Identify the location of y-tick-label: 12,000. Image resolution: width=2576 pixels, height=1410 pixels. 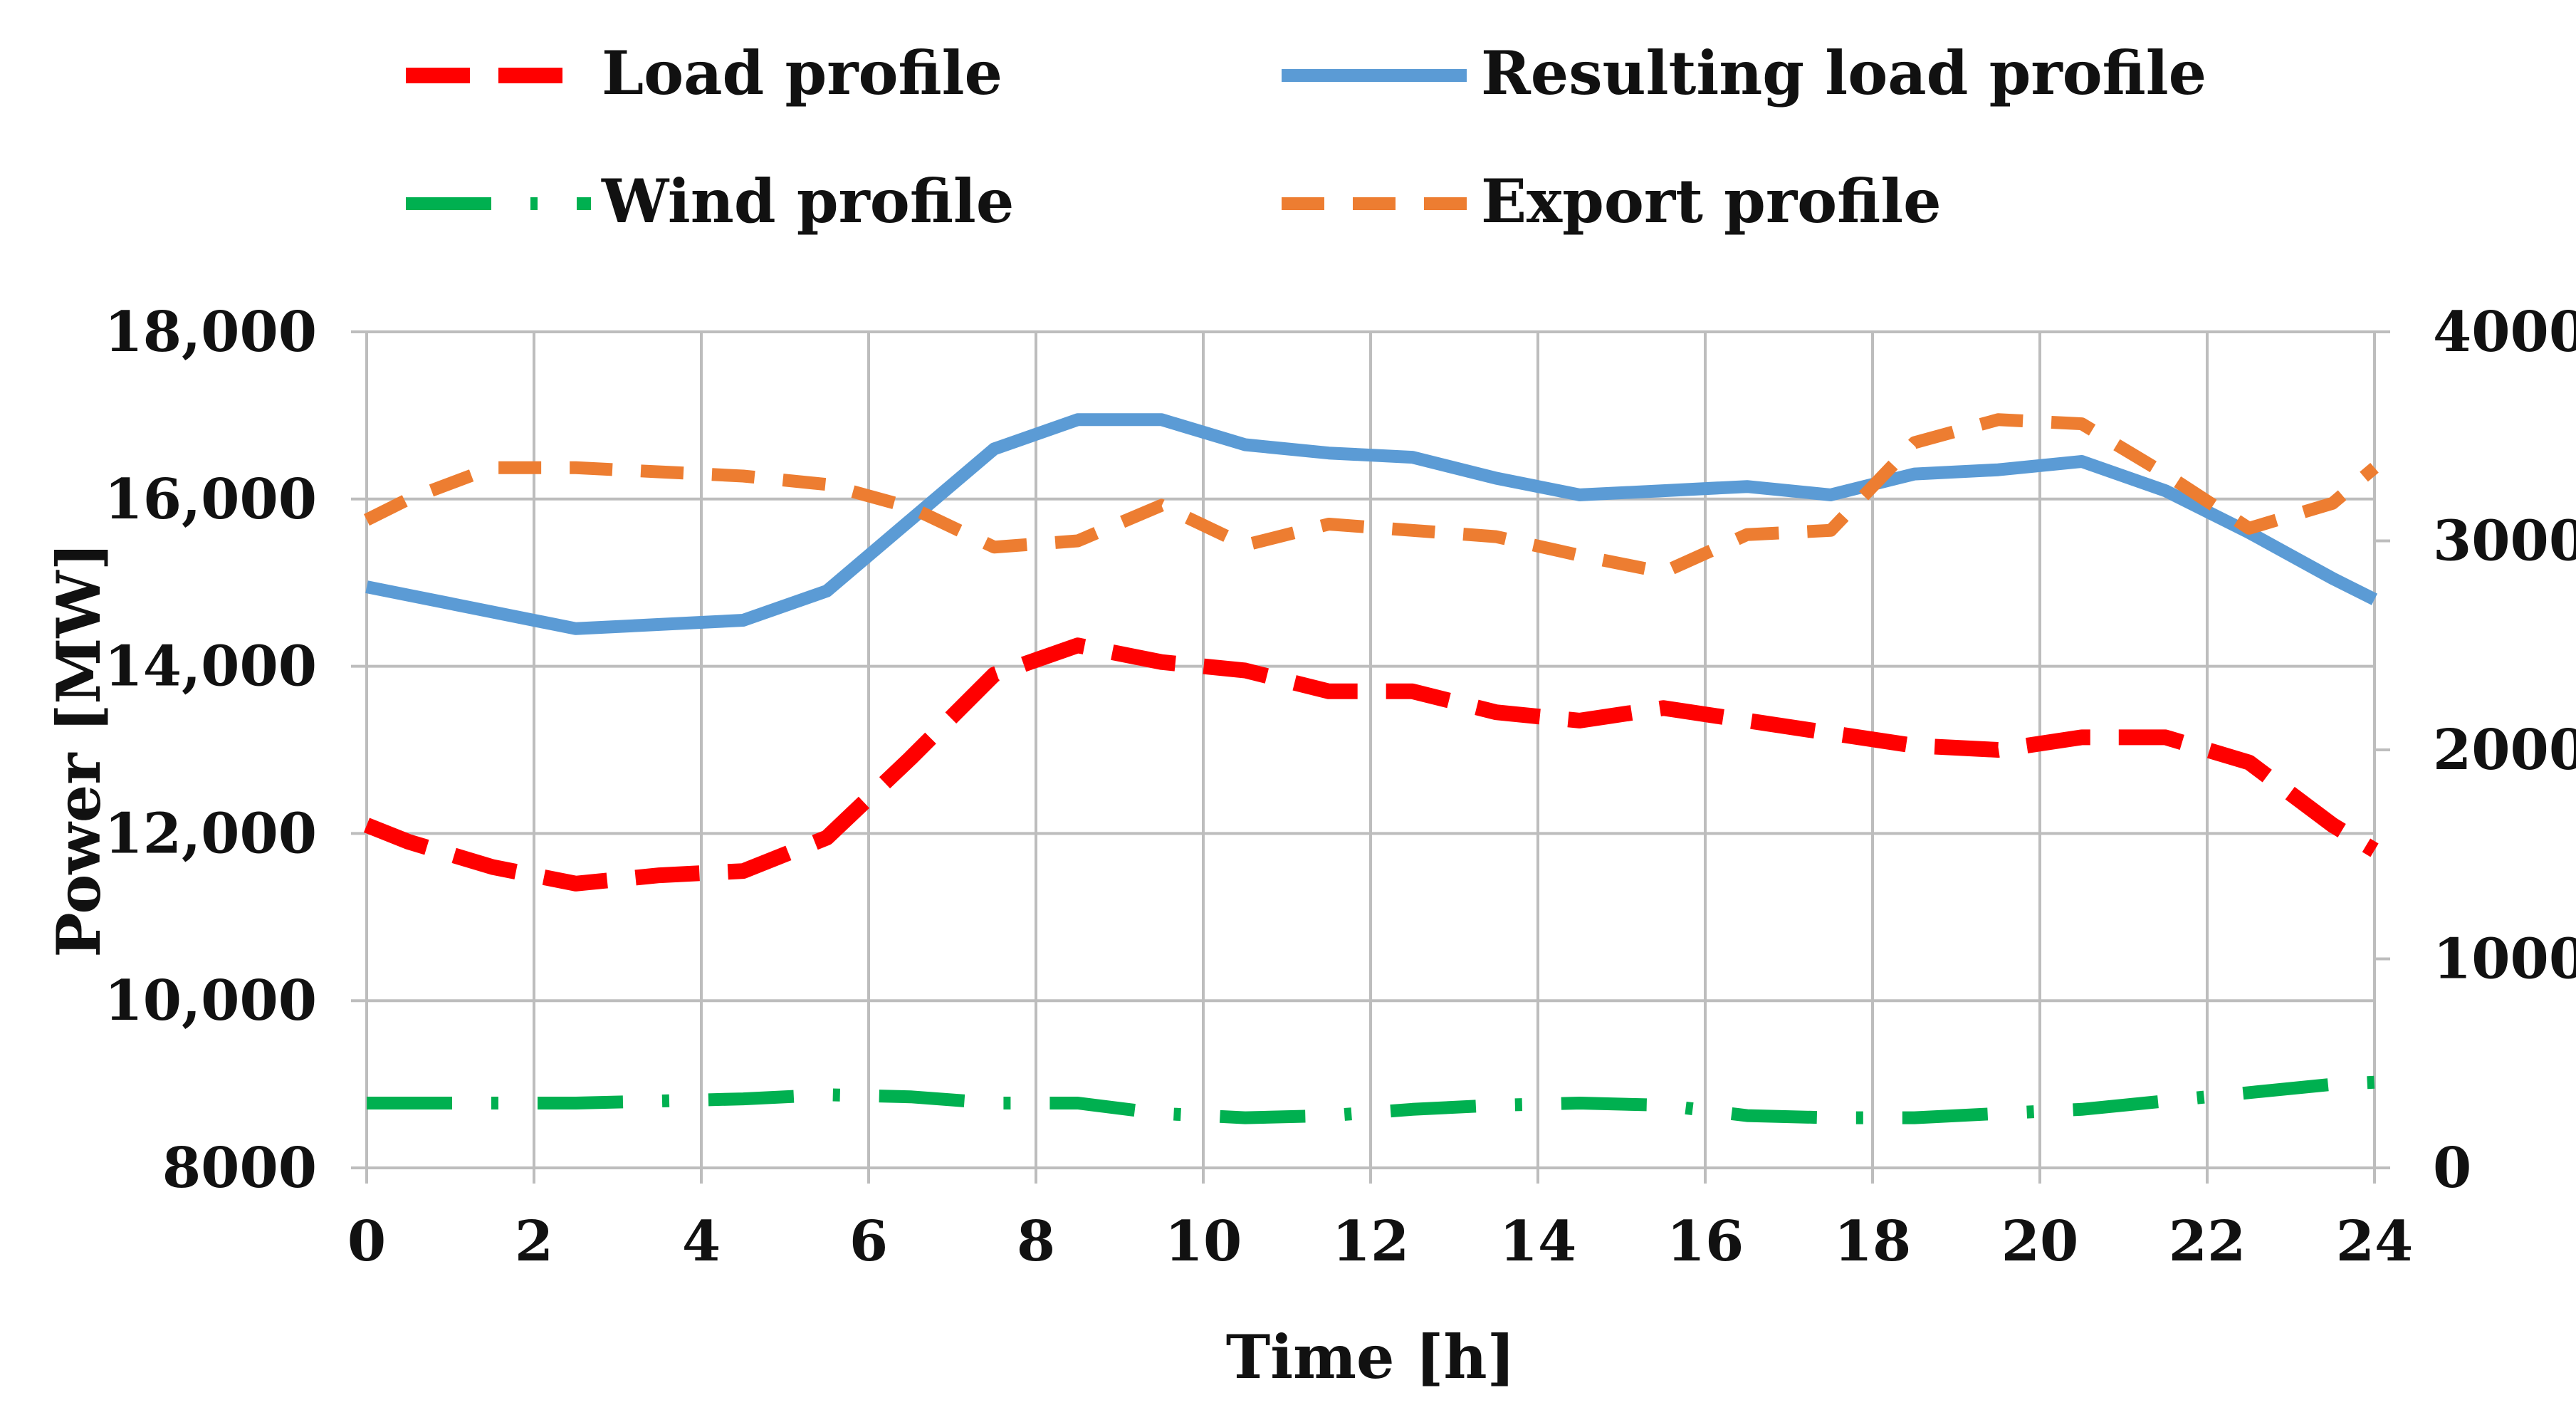
(210, 833).